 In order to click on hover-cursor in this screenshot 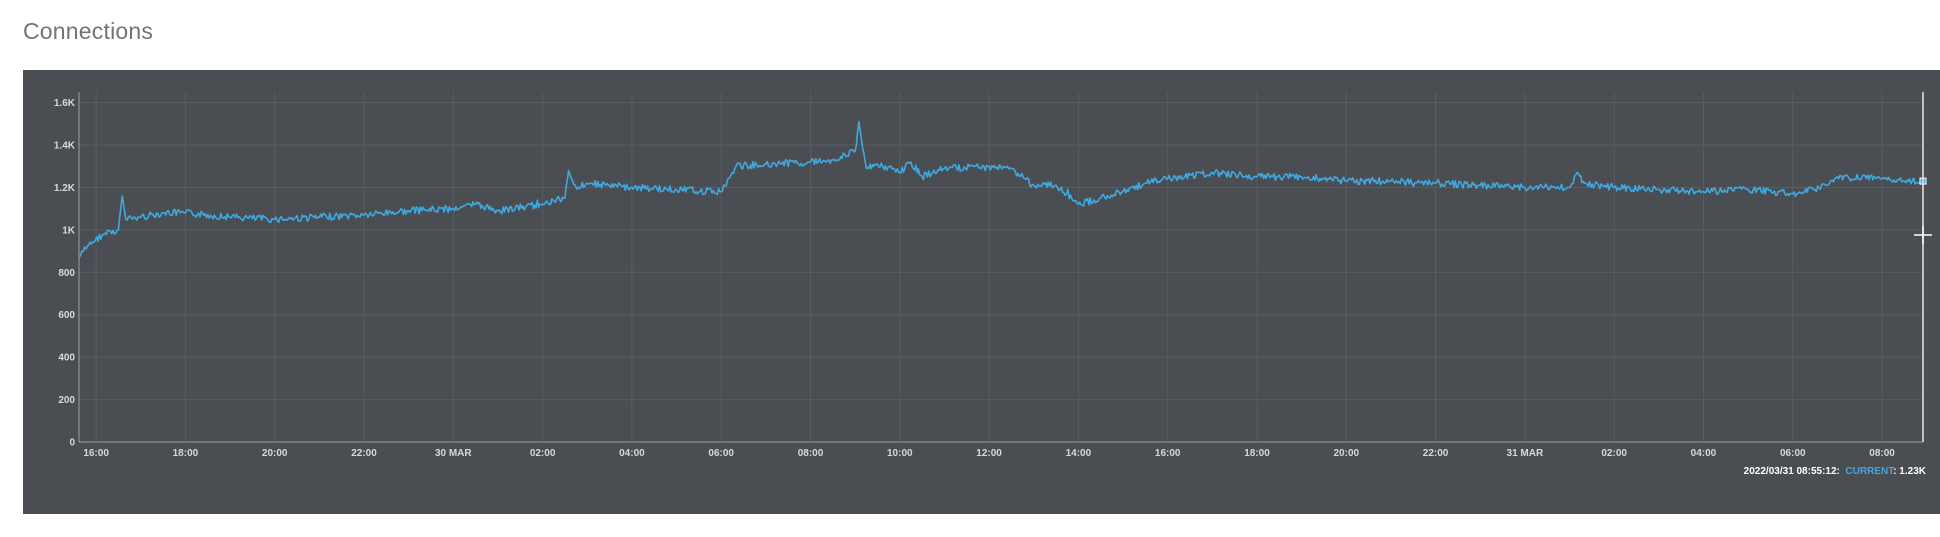, I will do `click(1923, 267)`.